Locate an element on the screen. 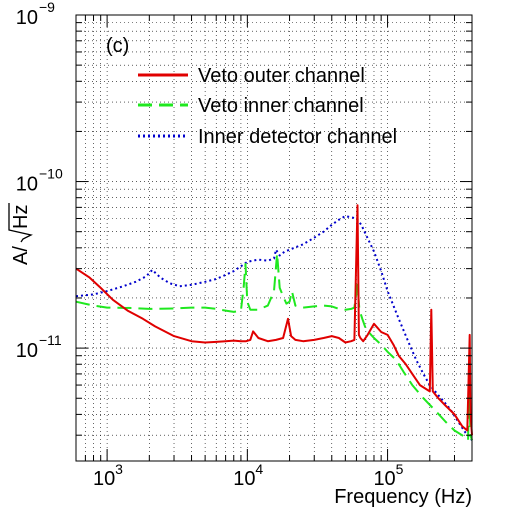 The height and width of the screenshot is (512, 512). y-axis-title-radicand: Hz is located at coordinates (21, 217).